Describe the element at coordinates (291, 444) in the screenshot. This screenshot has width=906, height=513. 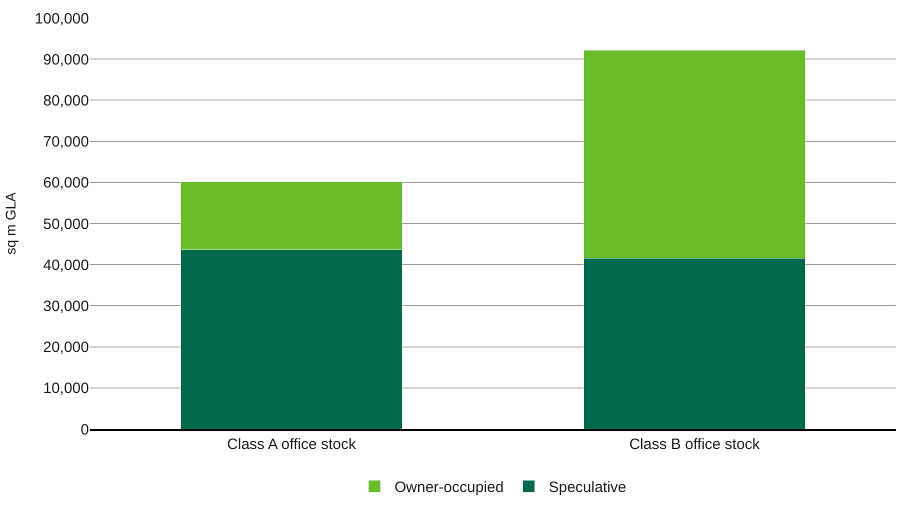
I see `x-tick-label: Class A office stock` at that location.